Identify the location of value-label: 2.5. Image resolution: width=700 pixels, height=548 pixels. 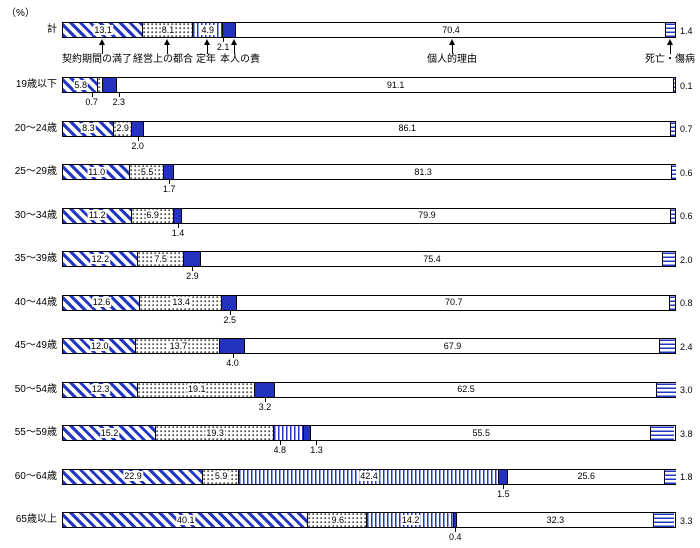
(230, 319).